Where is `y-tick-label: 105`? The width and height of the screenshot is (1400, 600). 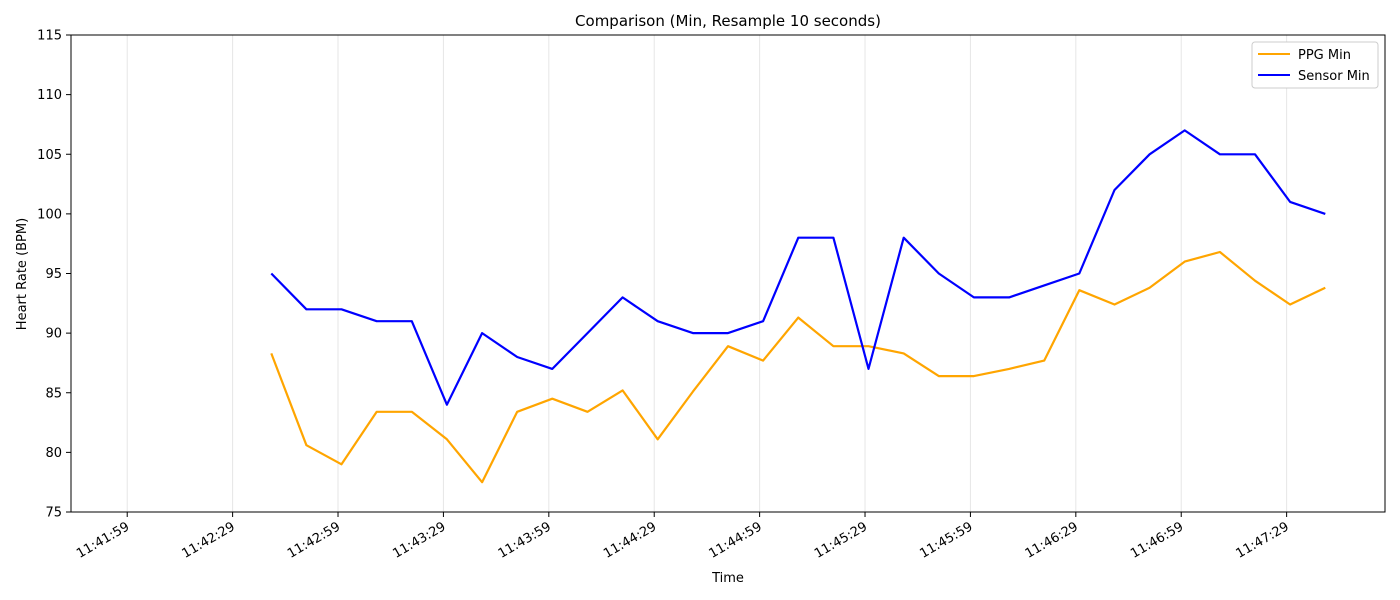
y-tick-label: 105 is located at coordinates (49, 155).